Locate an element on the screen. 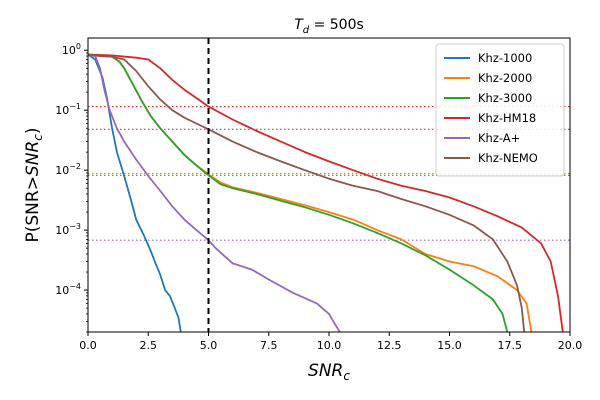 Image resolution: width=600 pixels, height=400 pixels. x-axis-ticks: 0.0 2.5 5.0 7.5 10.0 12.5 15.0 17.5 20.0 is located at coordinates (330, 342).